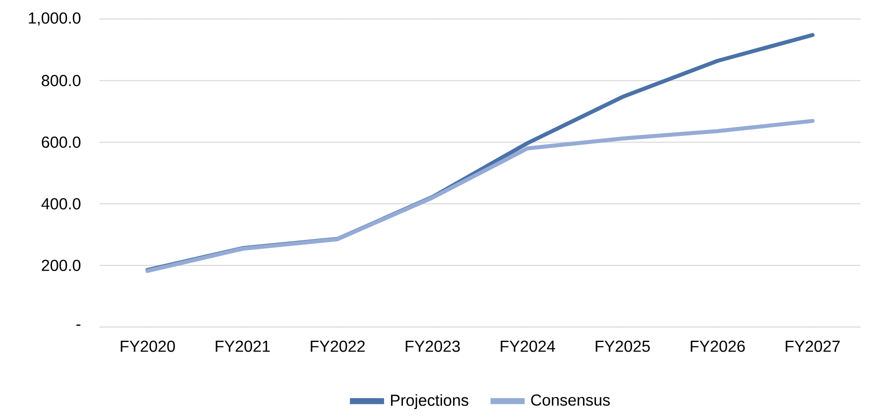 This screenshot has width=872, height=420. What do you see at coordinates (243, 346) in the screenshot?
I see `x-tick-label: FY2021` at bounding box center [243, 346].